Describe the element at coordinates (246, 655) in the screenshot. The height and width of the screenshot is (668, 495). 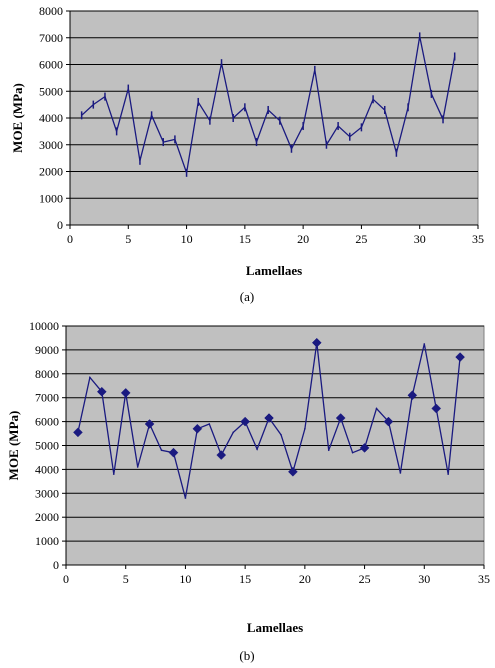
I see `figure-caption: (b)` at that location.